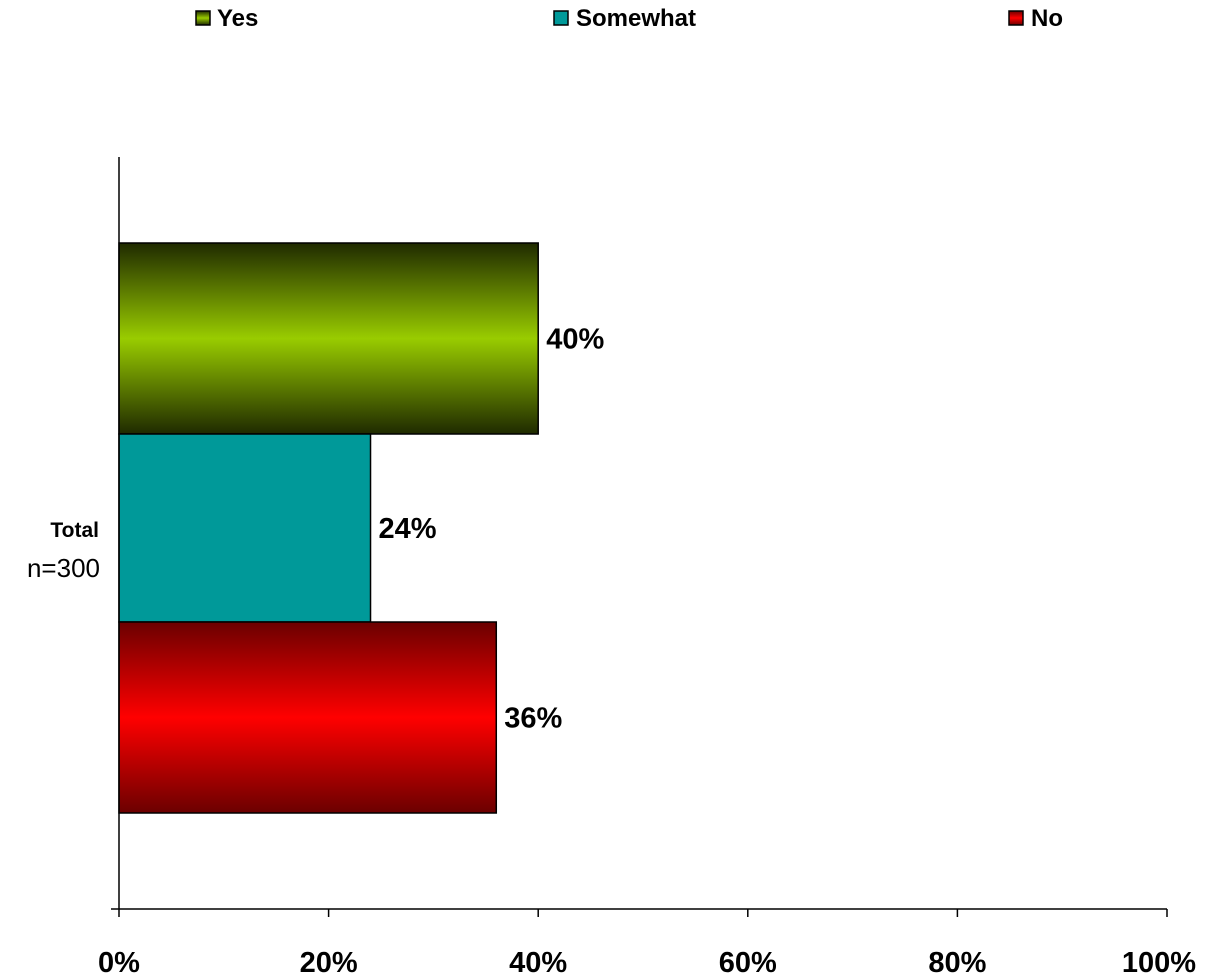 This screenshot has height=980, width=1215. What do you see at coordinates (1159, 963) in the screenshot?
I see `x-tick-label-100: 100%` at bounding box center [1159, 963].